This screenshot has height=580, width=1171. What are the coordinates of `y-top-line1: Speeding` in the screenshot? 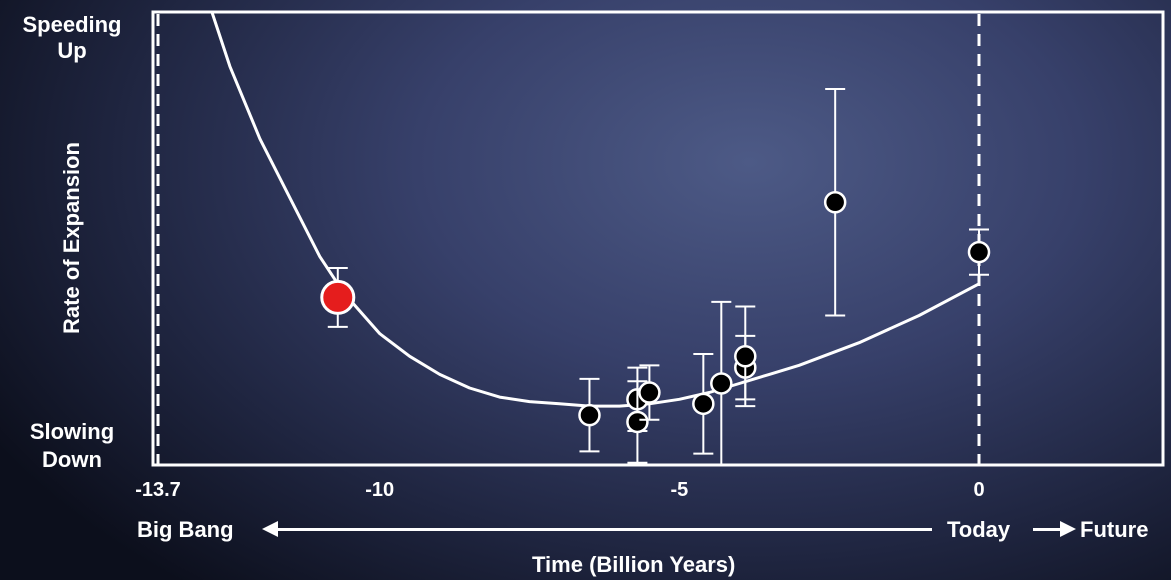 It's located at (72, 24).